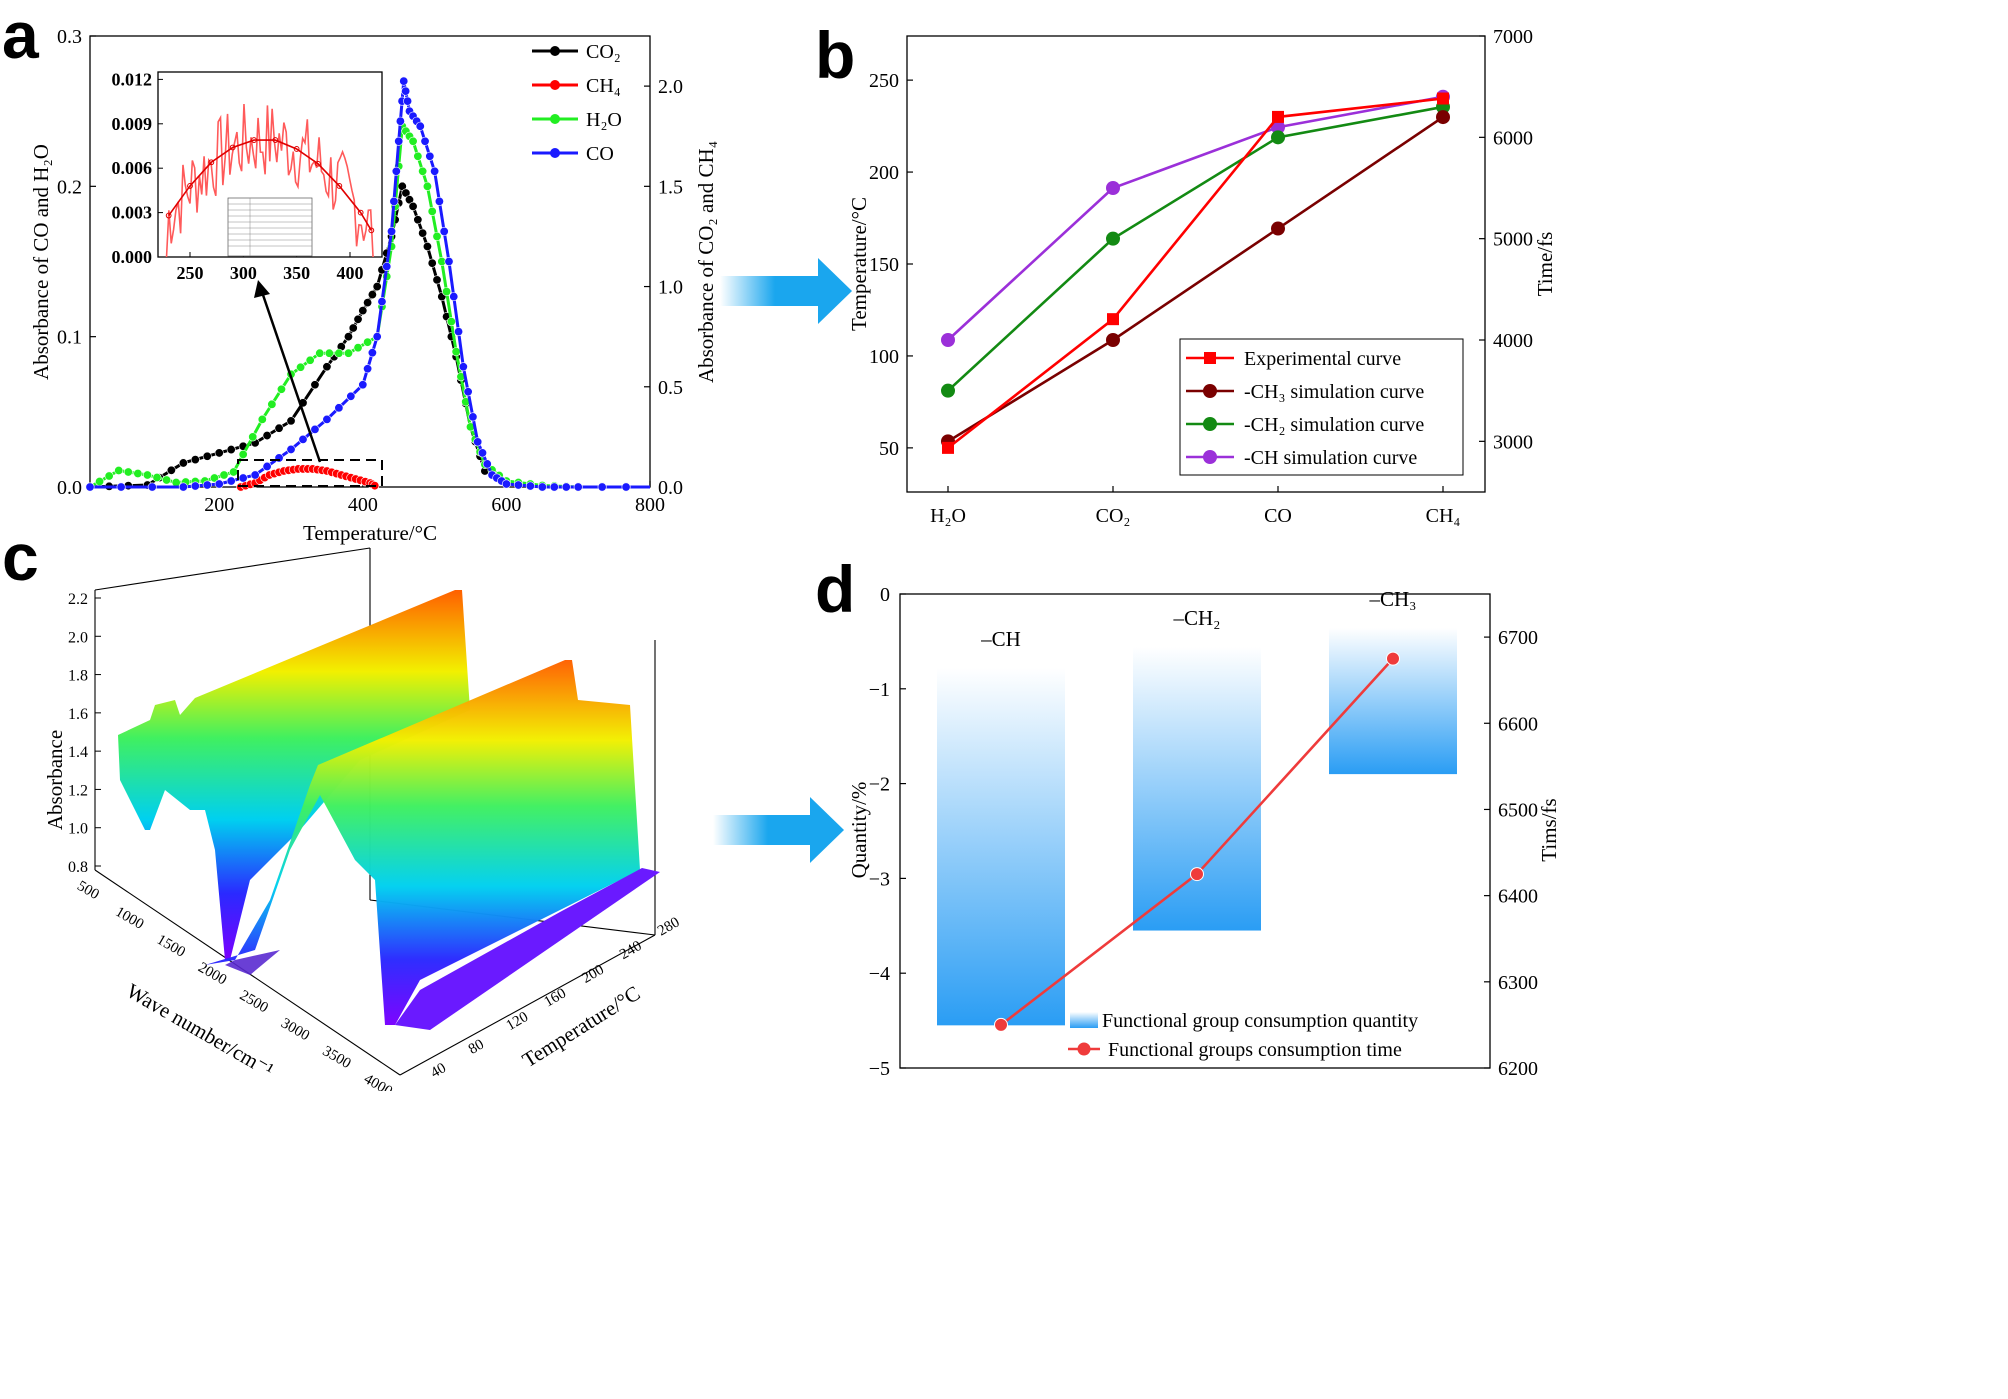 This screenshot has height=1399, width=2008. I want to click on panel-d-bar-label: –CH₂, so click(1197, 618).